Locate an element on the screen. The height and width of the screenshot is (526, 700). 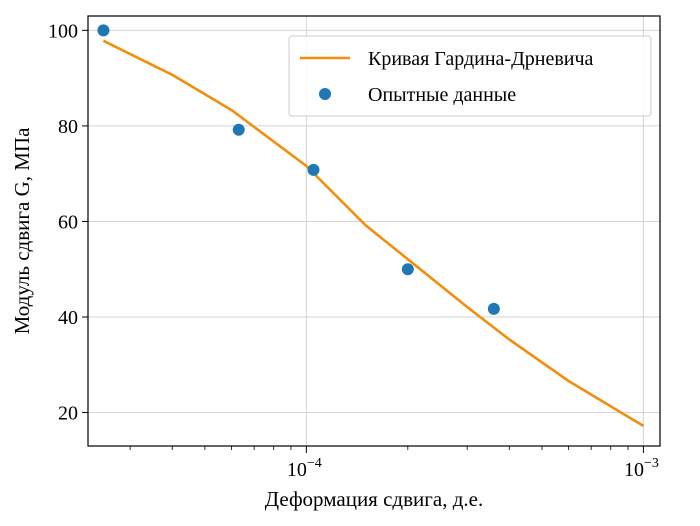
y-axis-label: Модуль сдвига G, МПа is located at coordinates (22, 230).